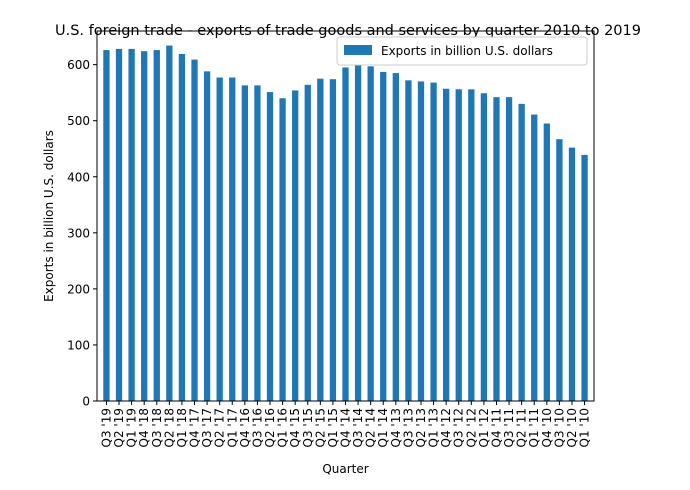 Image resolution: width=690 pixels, height=490 pixels. What do you see at coordinates (207, 427) in the screenshot?
I see `x-tick-label: Q3 '17` at bounding box center [207, 427].